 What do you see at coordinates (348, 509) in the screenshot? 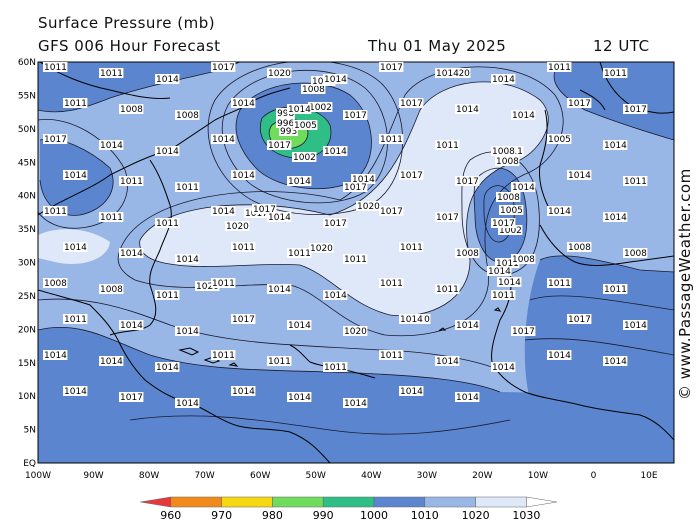
I see `colorbar: 960 970 980 990 1000 1010 1020 1030` at bounding box center [348, 509].